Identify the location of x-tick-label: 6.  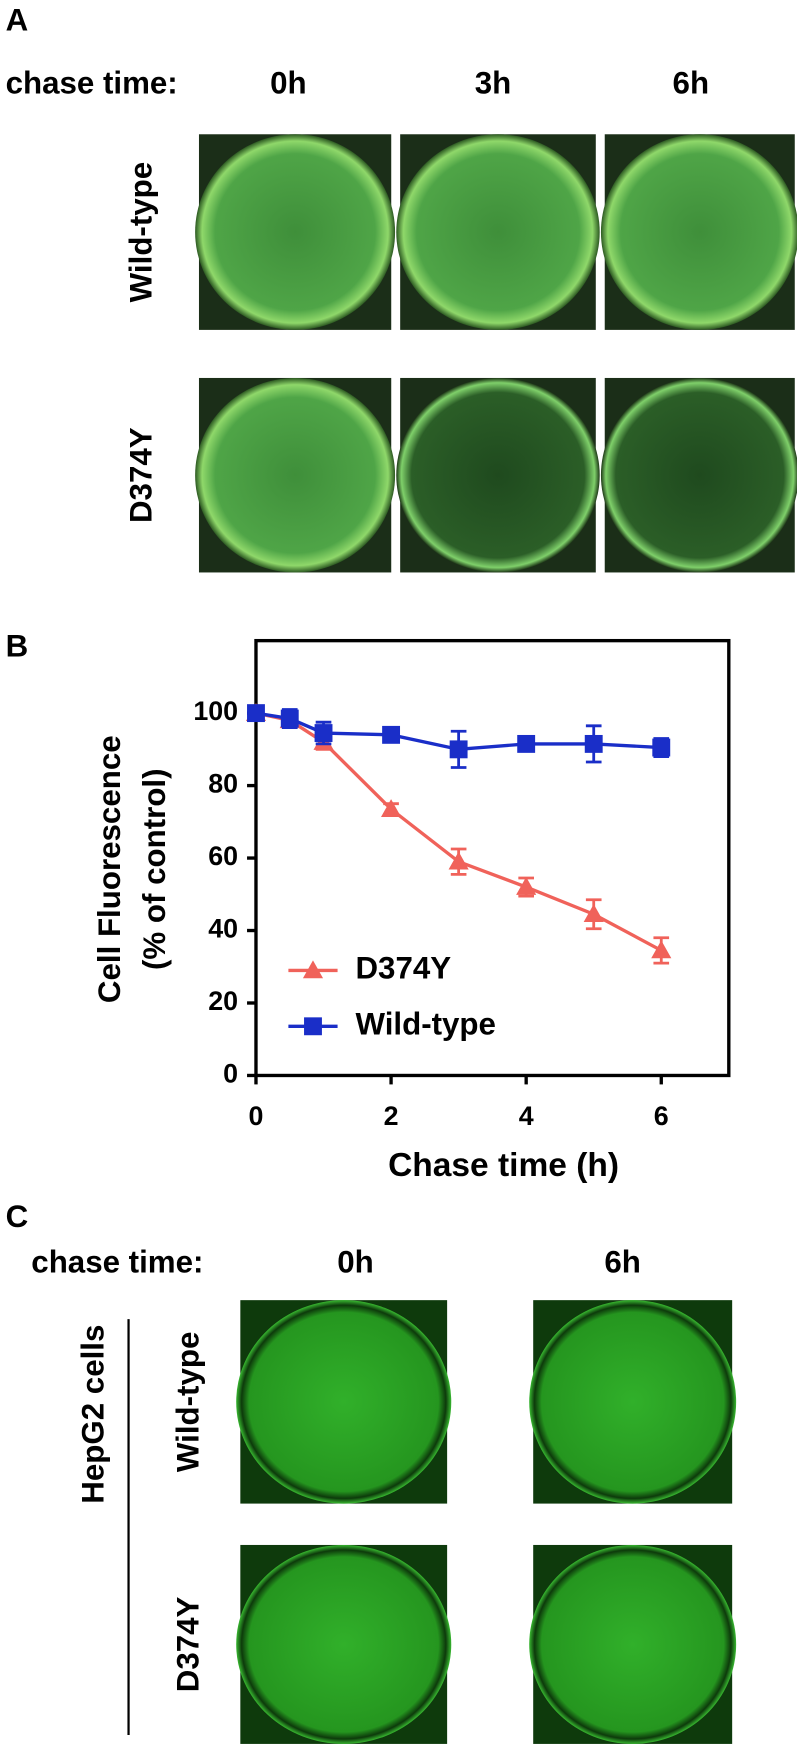
(661, 1116).